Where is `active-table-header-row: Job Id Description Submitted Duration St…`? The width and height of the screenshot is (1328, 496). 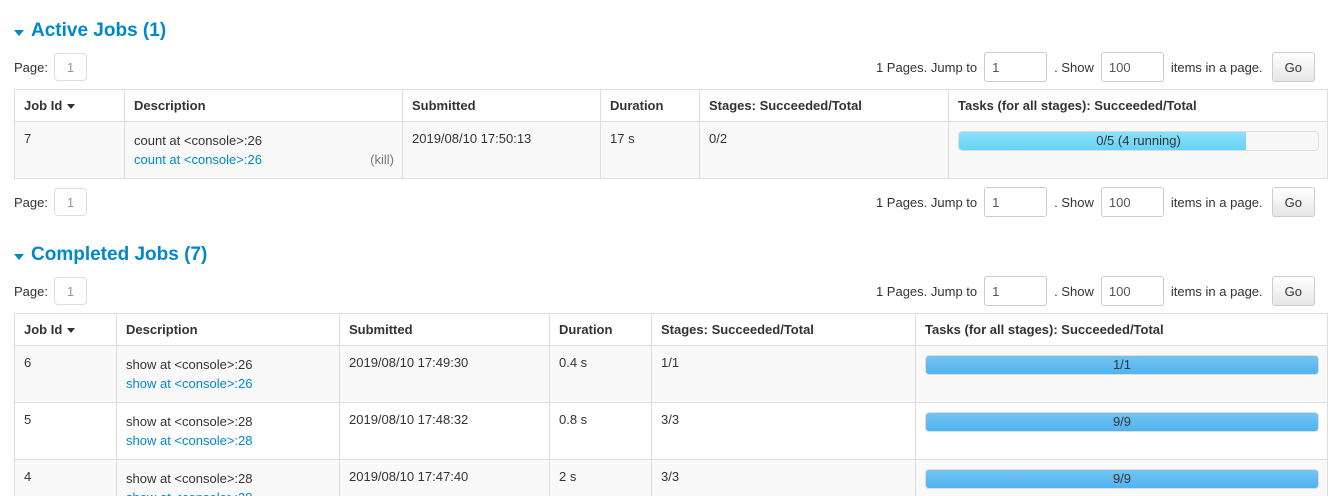 active-table-header-row: Job Id Description Submitted Duration St… is located at coordinates (671, 105).